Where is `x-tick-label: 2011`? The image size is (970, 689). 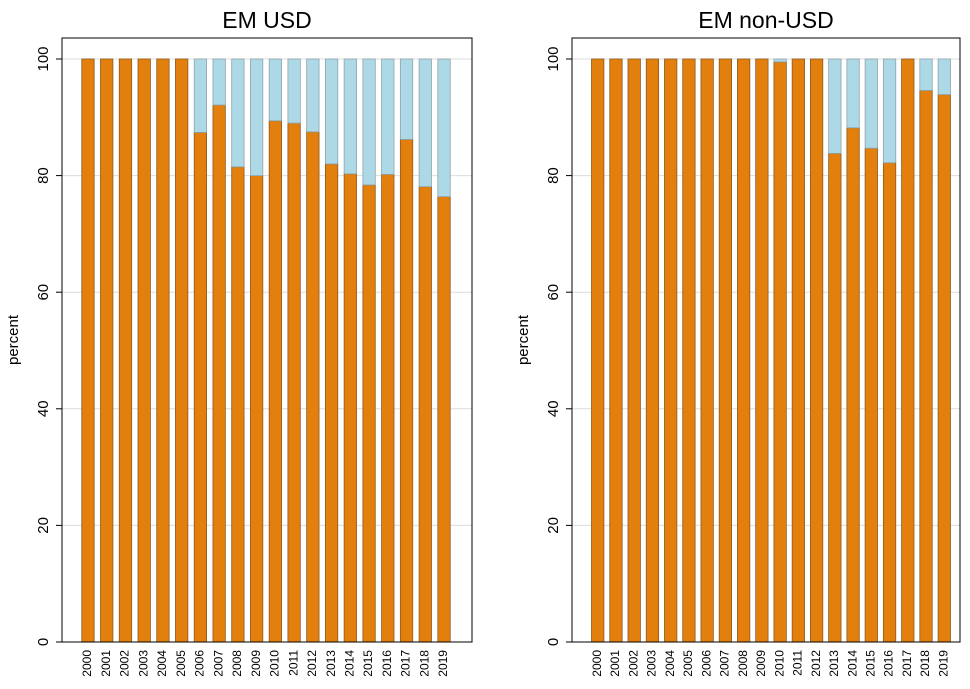 x-tick-label: 2011 is located at coordinates (798, 663).